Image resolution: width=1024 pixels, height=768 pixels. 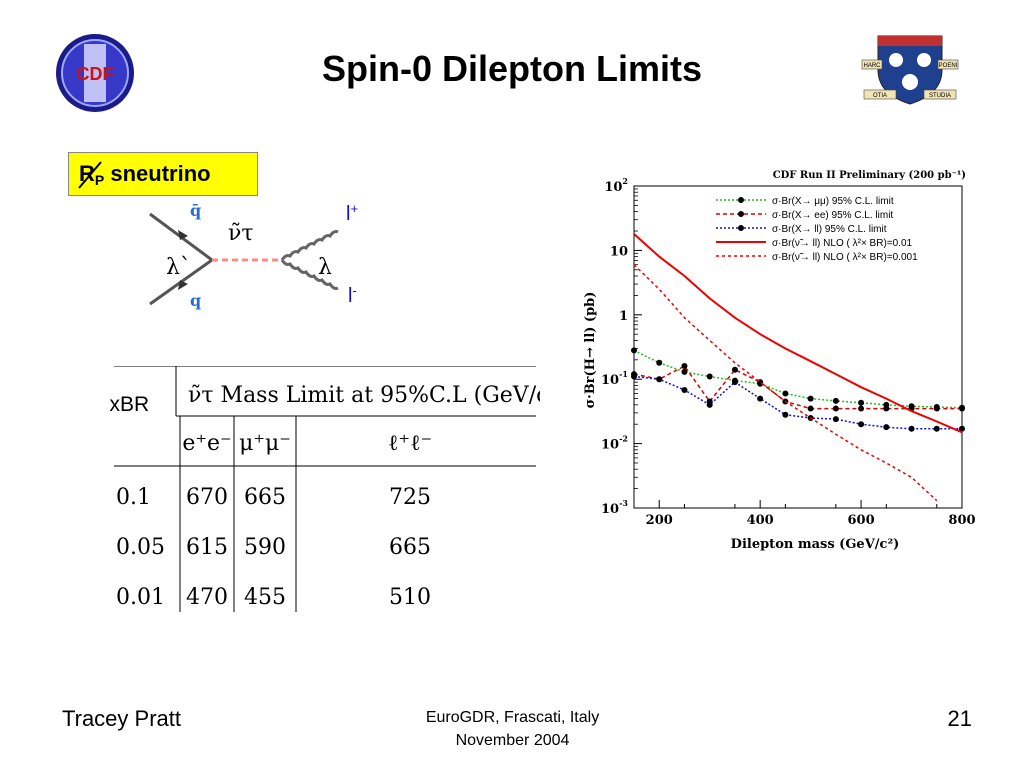 I want to click on table-row: 0.05 615 590 665, so click(x=273, y=547).